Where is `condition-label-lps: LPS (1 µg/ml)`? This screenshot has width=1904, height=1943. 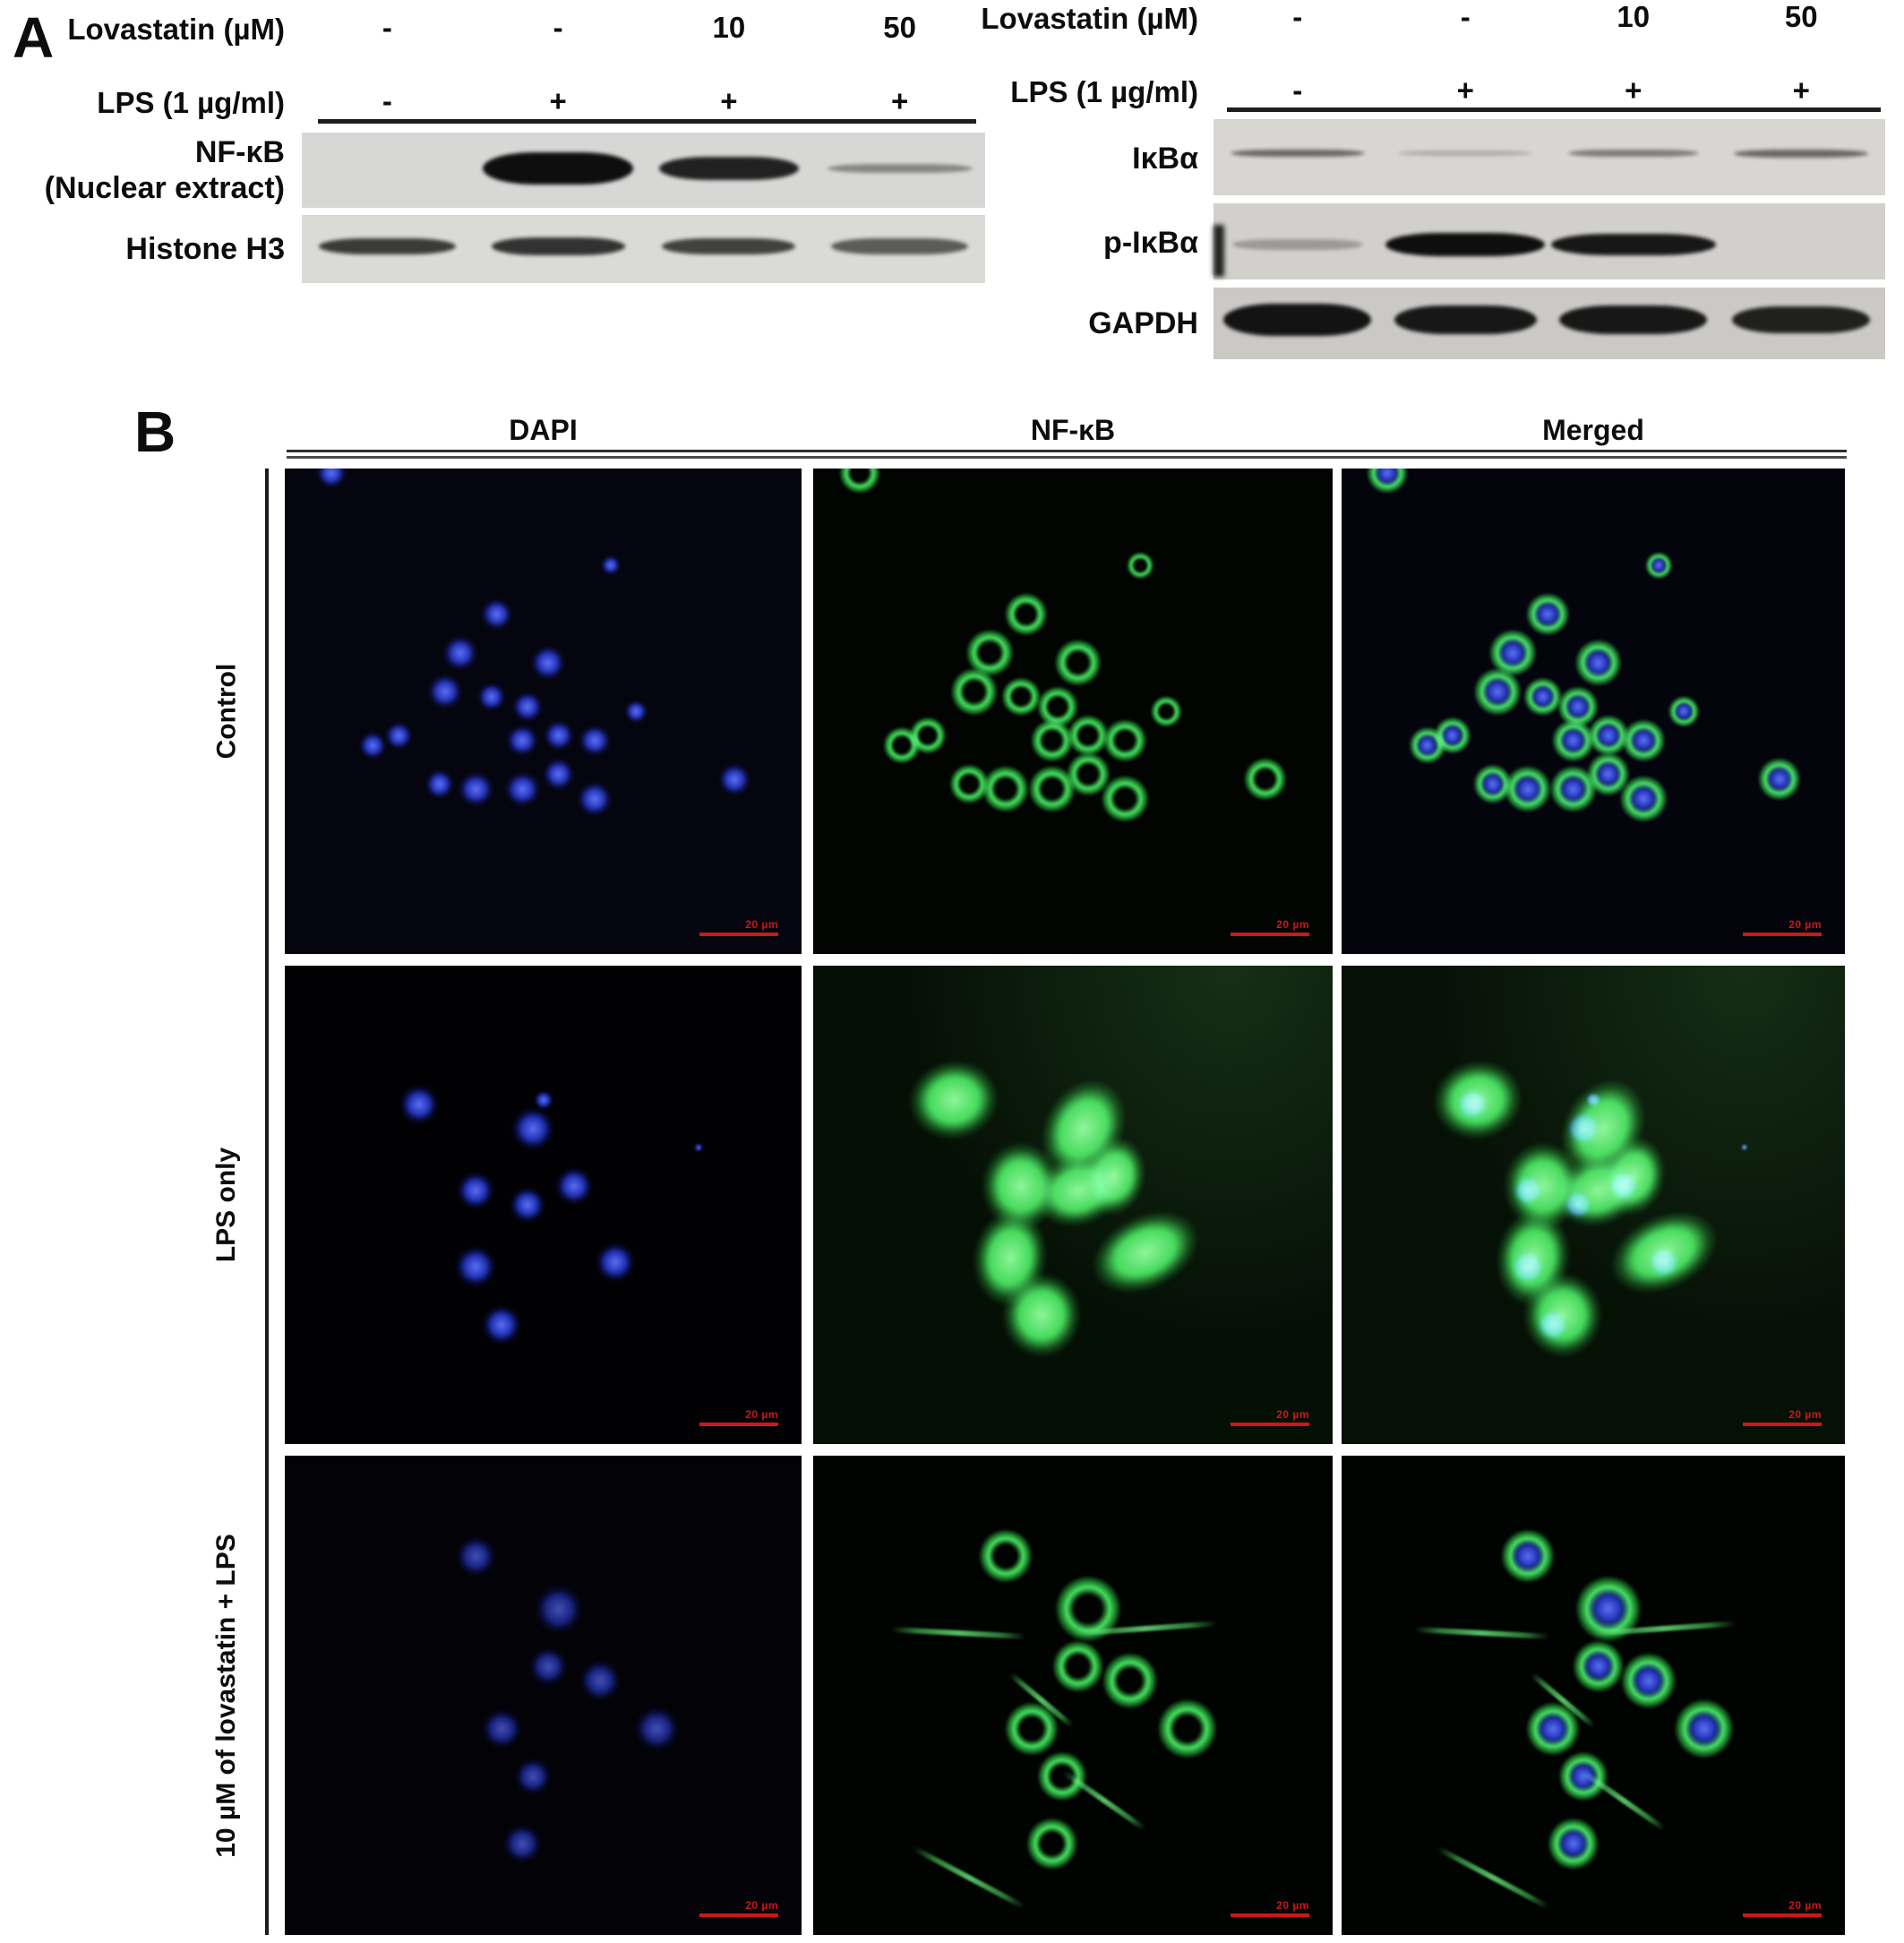
condition-label-lps: LPS (1 µg/ml) is located at coordinates (191, 102).